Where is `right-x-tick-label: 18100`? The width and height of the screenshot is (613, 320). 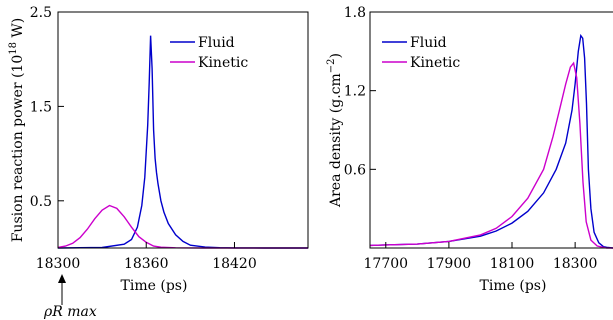 right-x-tick-label: 18100 is located at coordinates (512, 264).